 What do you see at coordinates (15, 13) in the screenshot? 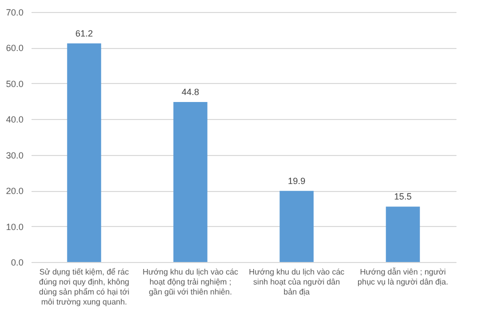
I see `y-tick-label: 70.0` at bounding box center [15, 13].